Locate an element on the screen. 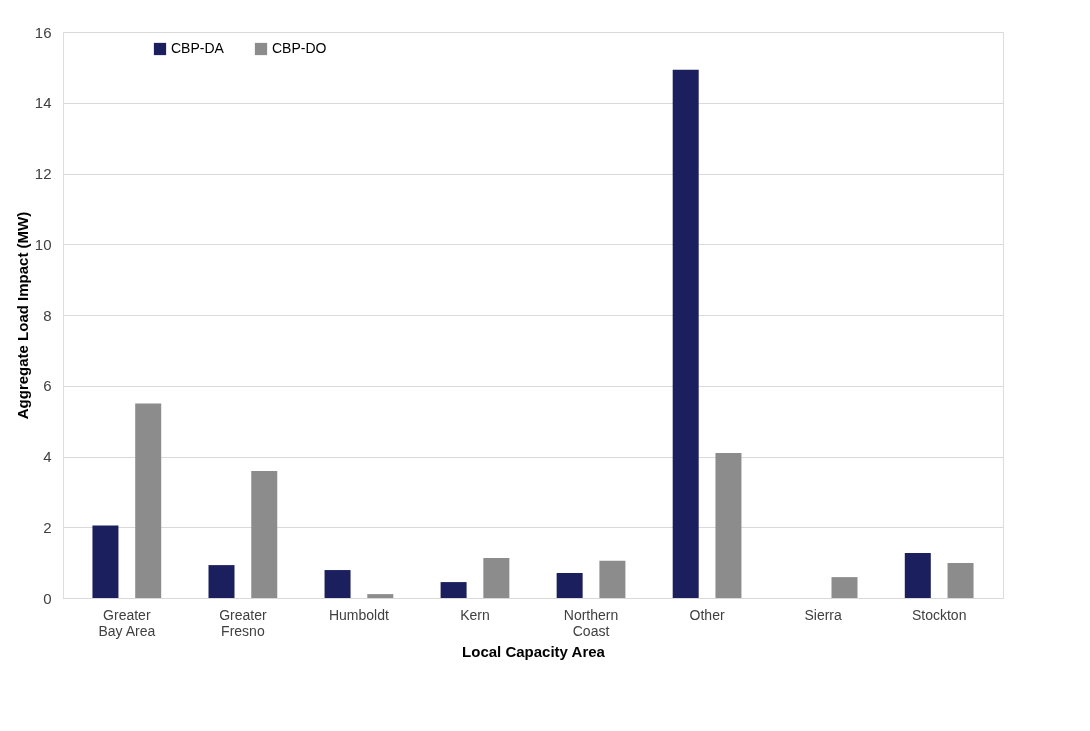  x-axis-title: Local Capacity Area is located at coordinates (534, 651).